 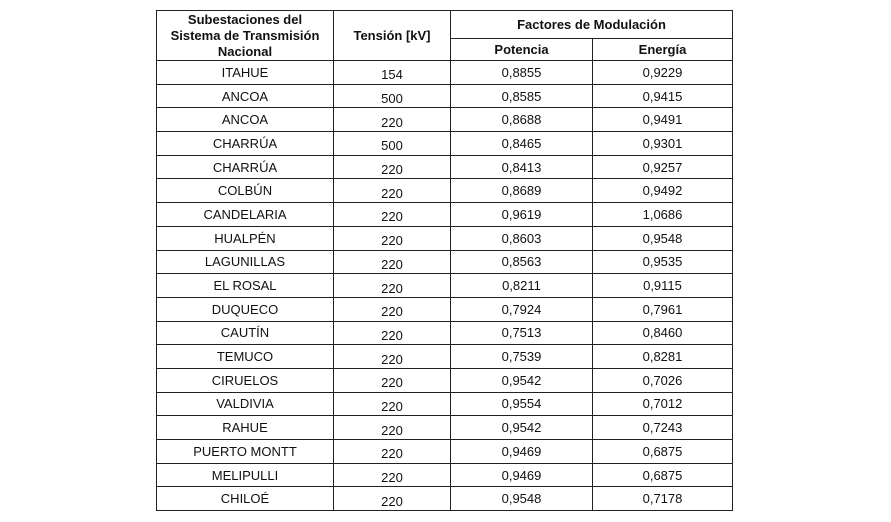 What do you see at coordinates (245, 427) in the screenshot?
I see `table-cell: RAHUE` at bounding box center [245, 427].